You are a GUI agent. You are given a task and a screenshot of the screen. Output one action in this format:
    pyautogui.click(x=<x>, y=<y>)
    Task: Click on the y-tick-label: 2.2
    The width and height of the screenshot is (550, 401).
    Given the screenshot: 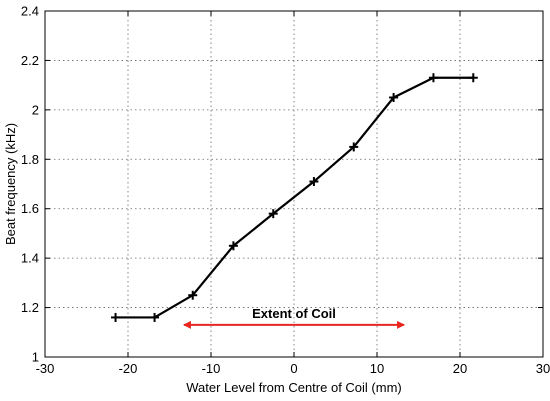 What is the action you would take?
    pyautogui.click(x=30, y=60)
    